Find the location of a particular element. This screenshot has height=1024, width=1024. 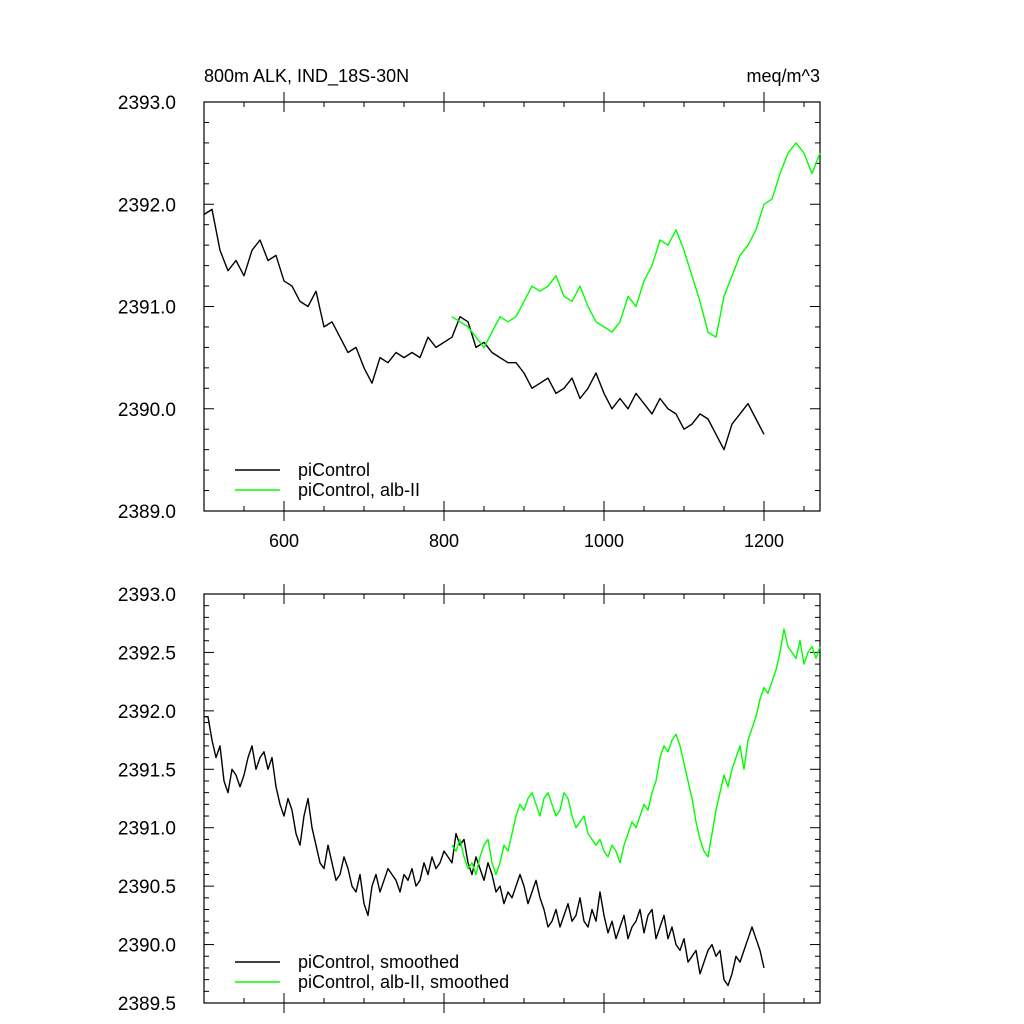

top-xtick-label: 1000 is located at coordinates (604, 541).